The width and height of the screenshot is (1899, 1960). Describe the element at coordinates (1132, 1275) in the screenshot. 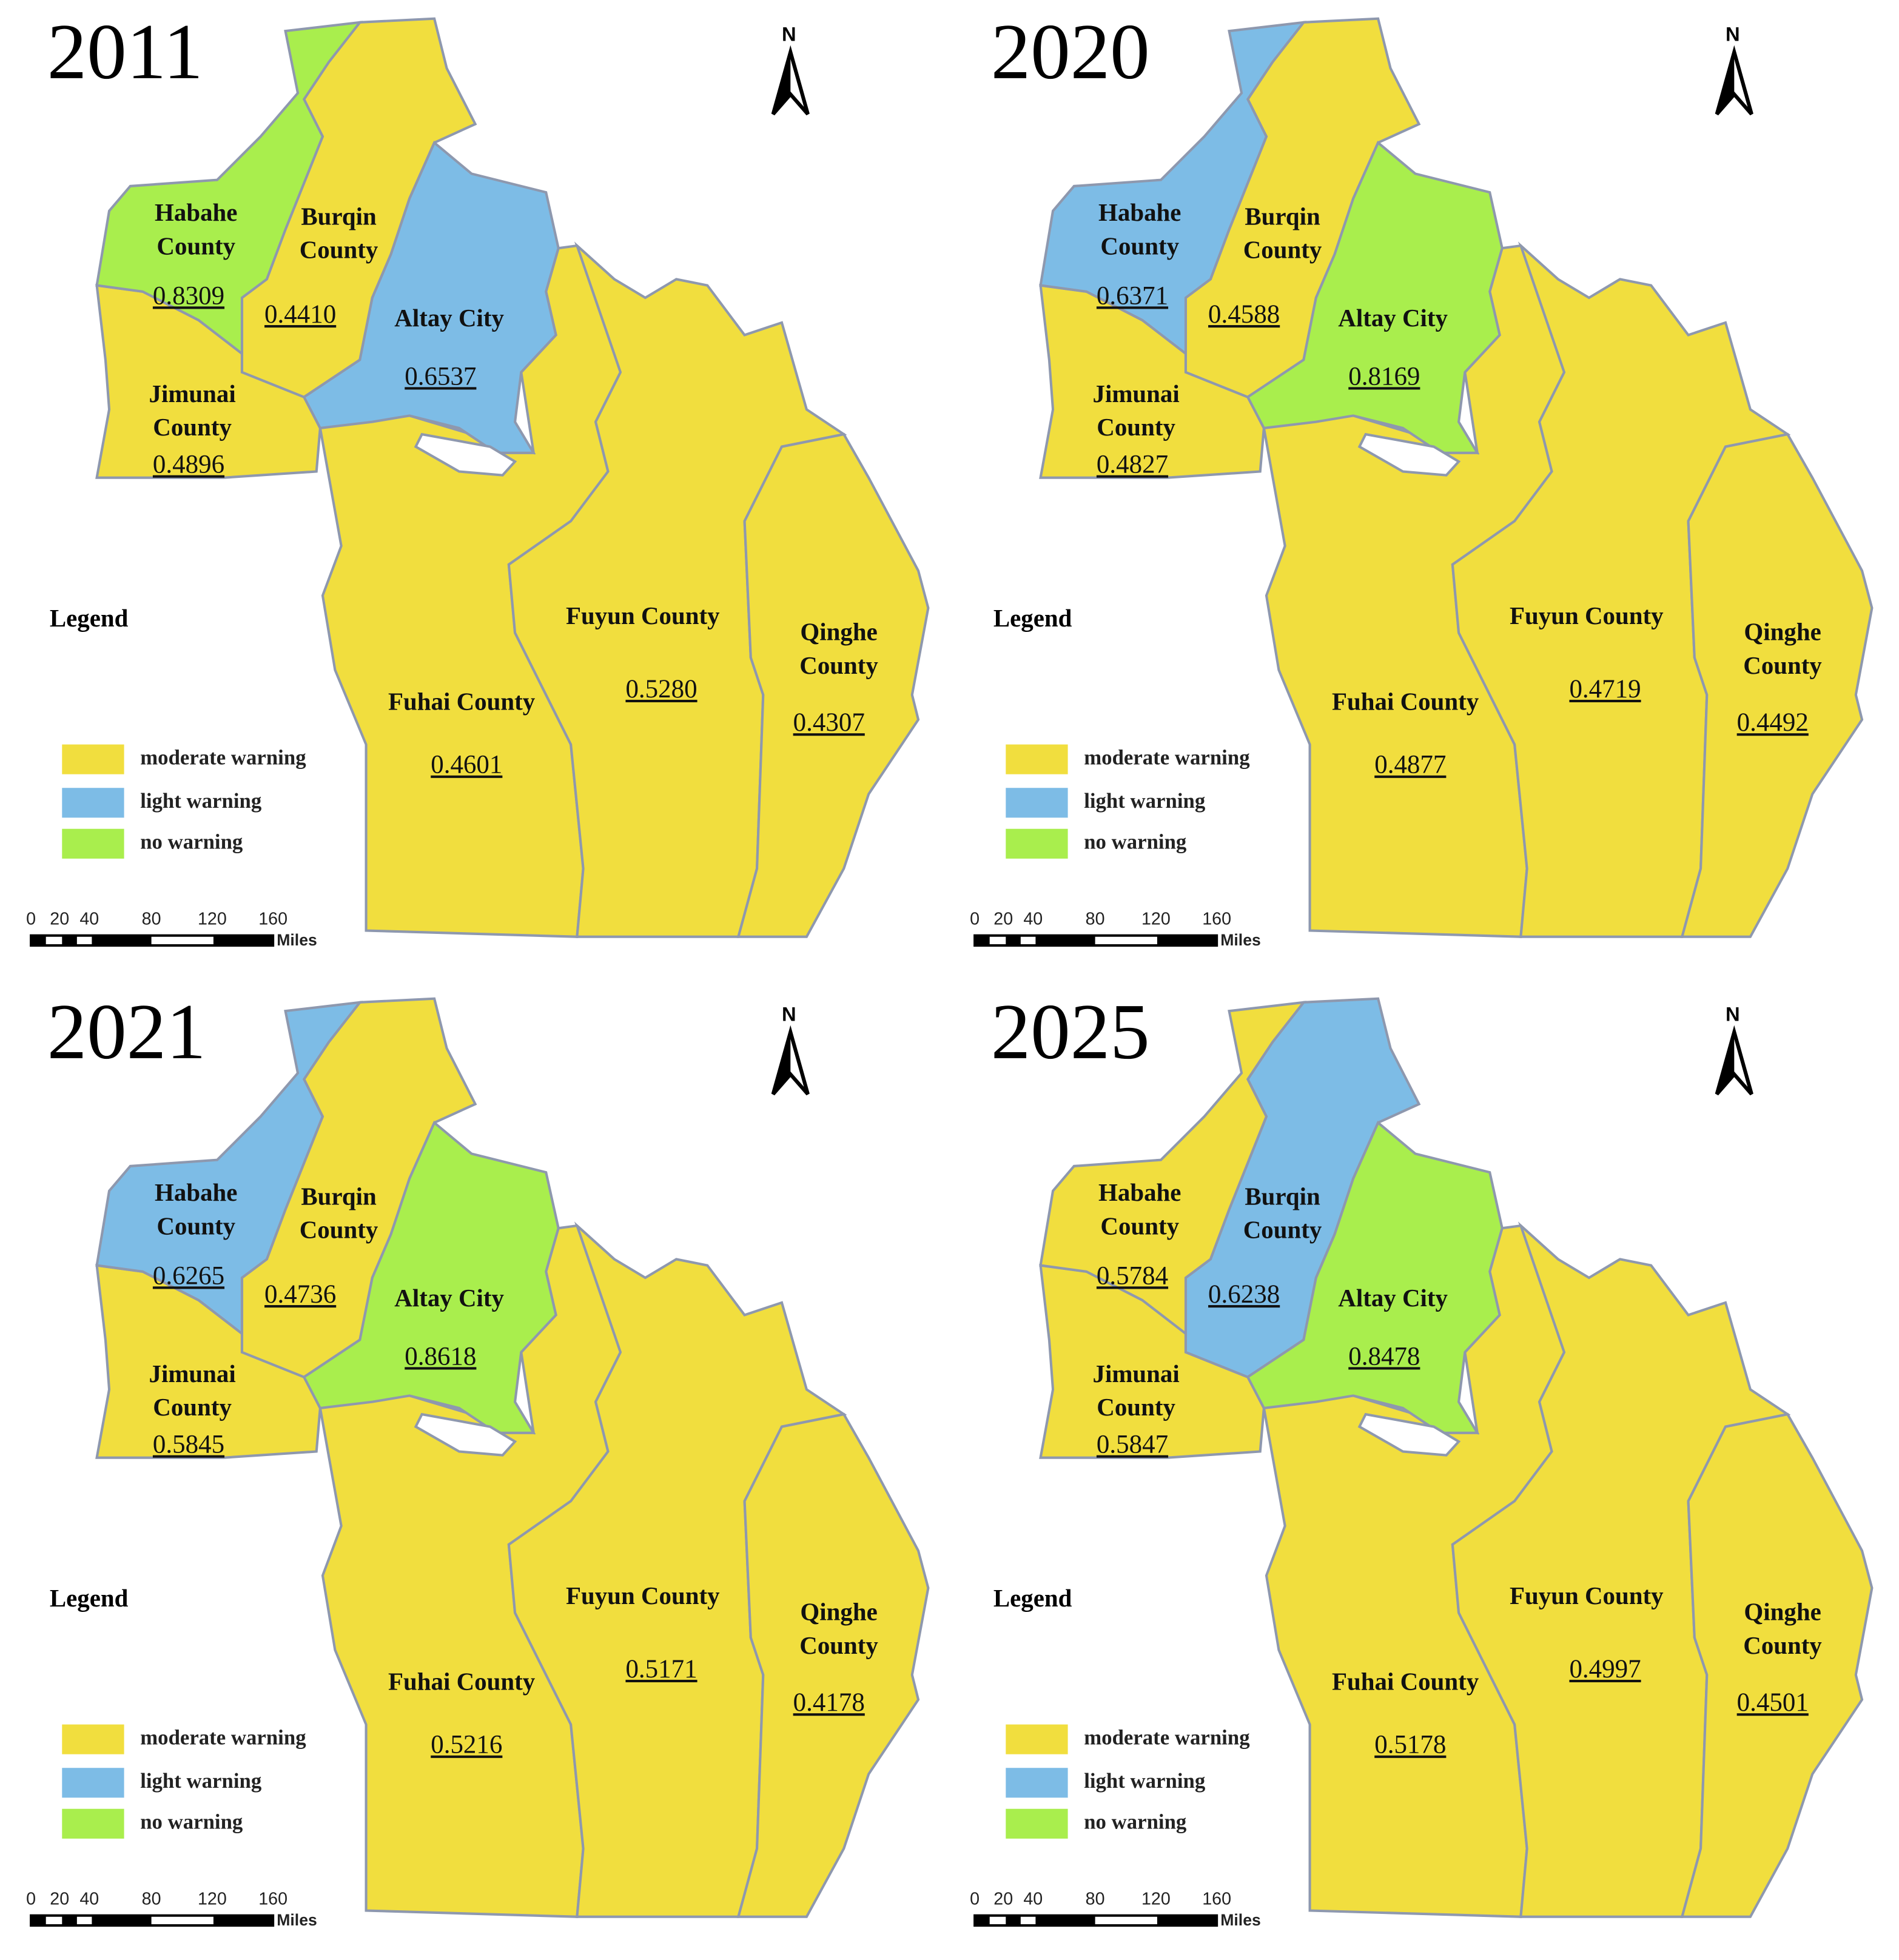

I see `region-value: 0.5784` at that location.